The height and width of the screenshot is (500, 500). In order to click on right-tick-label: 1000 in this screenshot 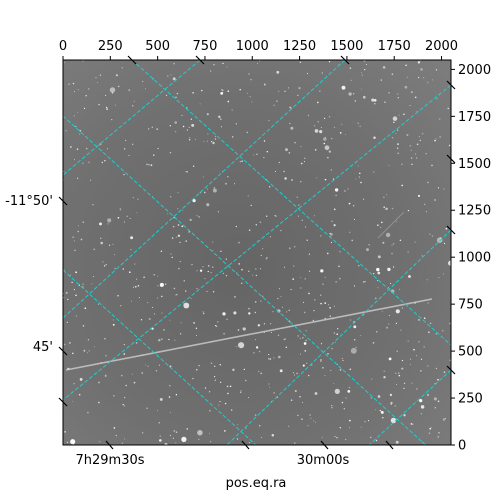, I will do `click(474, 258)`.